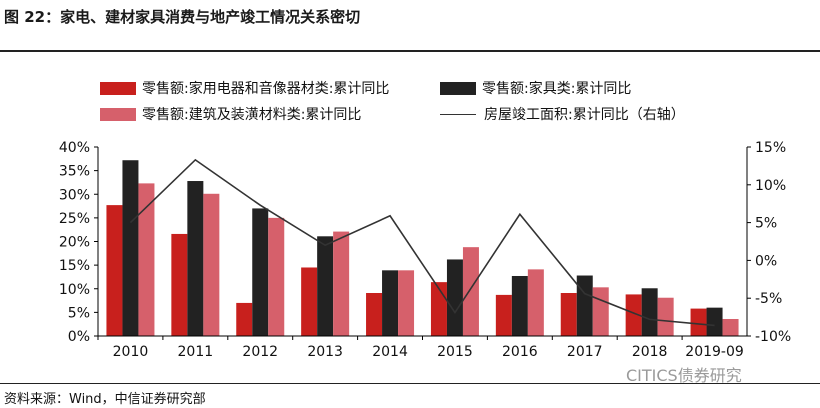 This screenshot has width=820, height=408. What do you see at coordinates (650, 352) in the screenshot?
I see `x-tick-label: 2018` at bounding box center [650, 352].